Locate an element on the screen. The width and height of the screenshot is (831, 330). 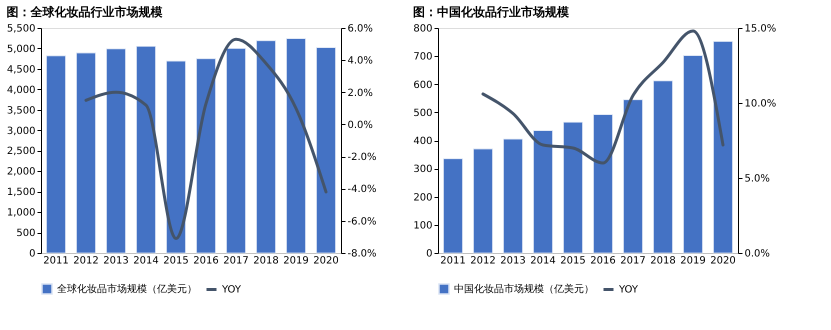
y-tick-label: 3,500 is located at coordinates (21, 110).